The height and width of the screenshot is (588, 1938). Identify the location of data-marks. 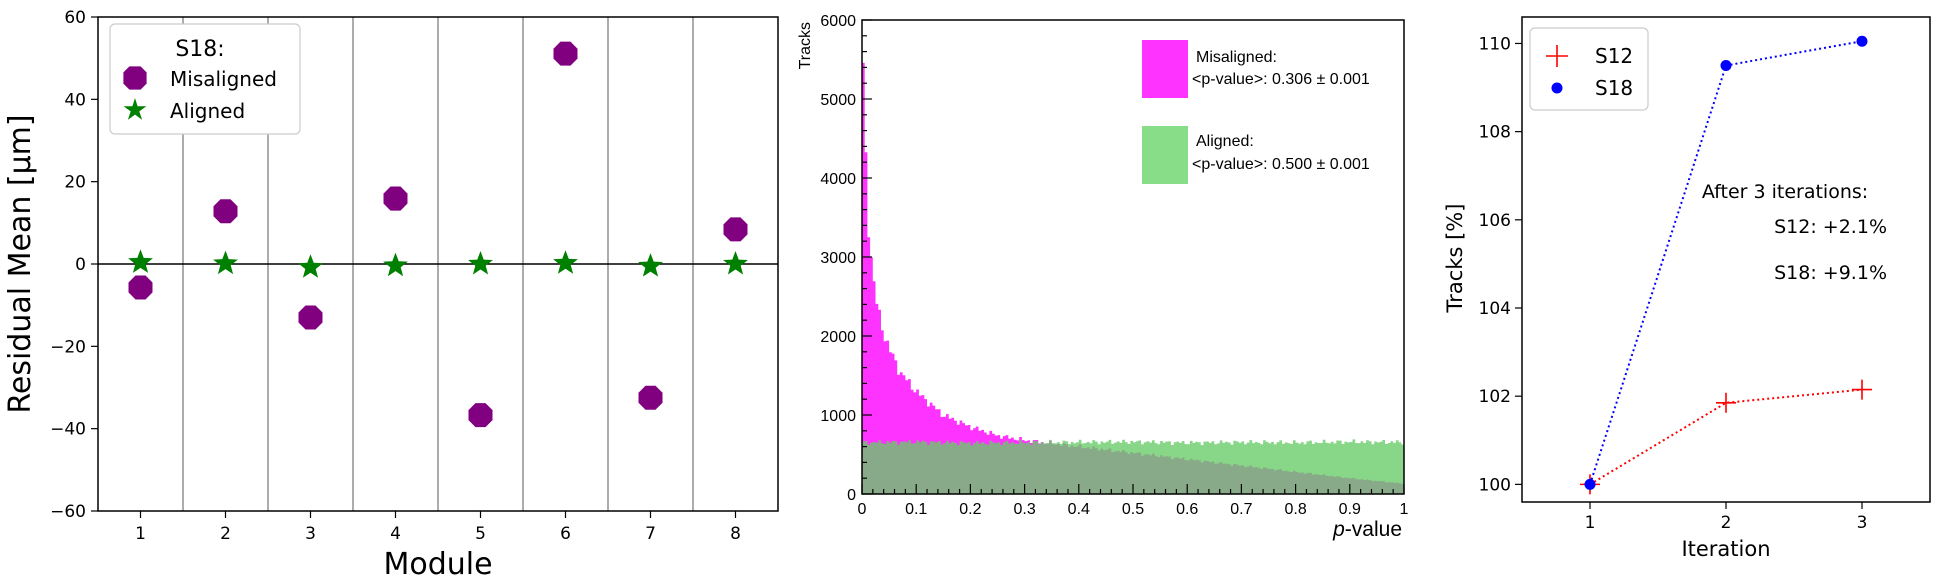
(1726, 265).